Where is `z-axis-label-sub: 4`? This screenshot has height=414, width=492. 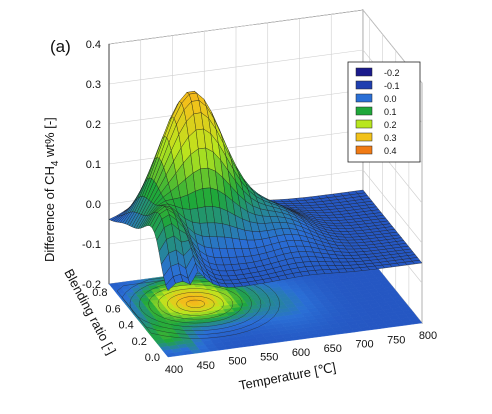 z-axis-label-sub: 4 is located at coordinates (55, 163).